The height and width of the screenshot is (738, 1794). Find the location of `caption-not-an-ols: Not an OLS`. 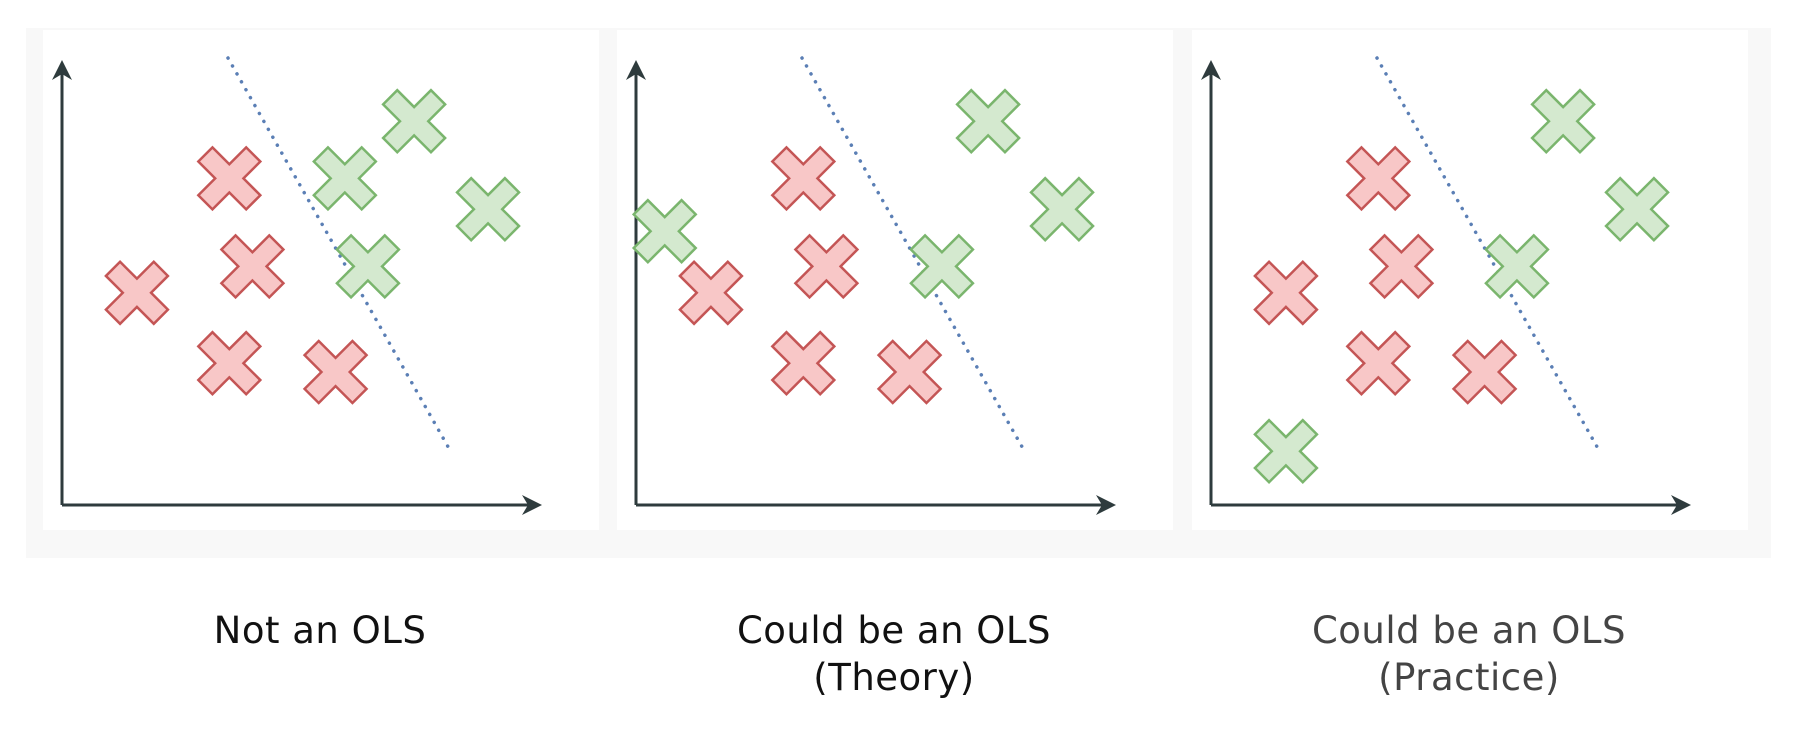

caption-not-an-ols: Not an OLS is located at coordinates (320, 630).